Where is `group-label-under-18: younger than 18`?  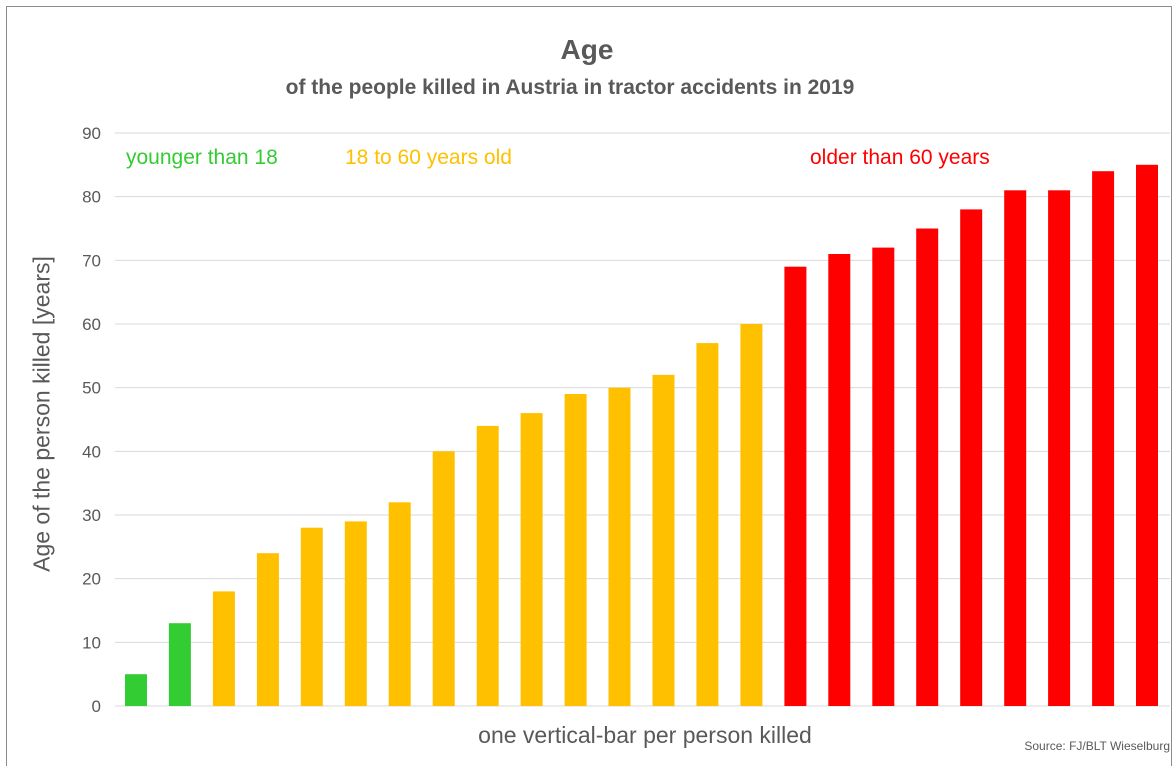 group-label-under-18: younger than 18 is located at coordinates (202, 157).